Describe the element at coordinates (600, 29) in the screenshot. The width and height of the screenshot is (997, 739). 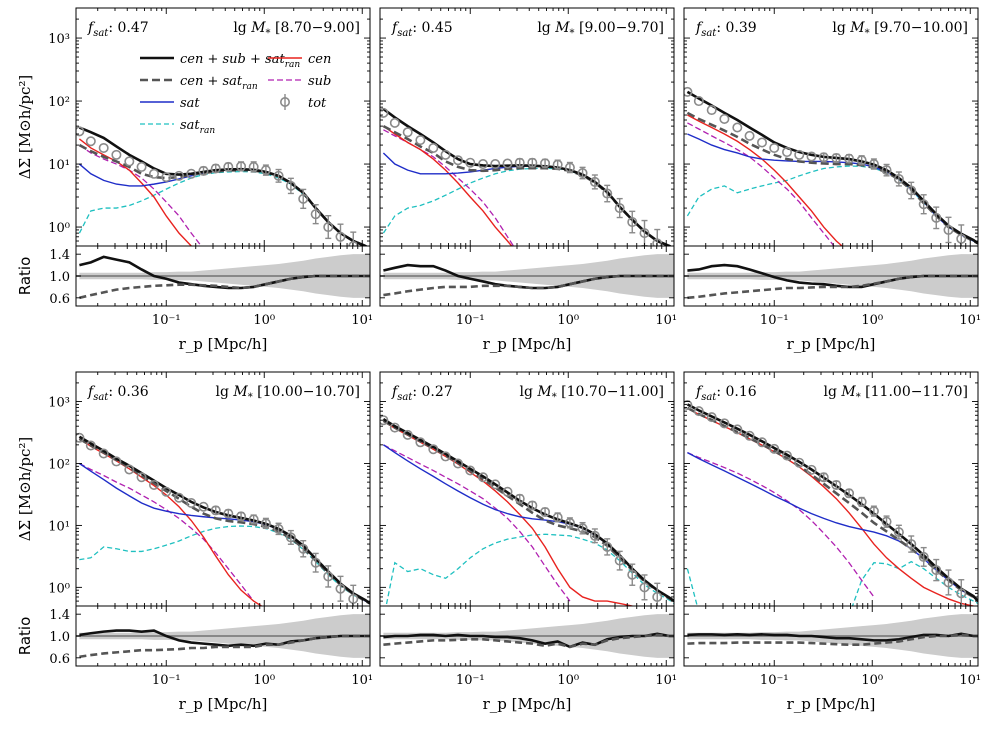
I see `mass-range-label: lg M* [9.00−9.70]` at that location.